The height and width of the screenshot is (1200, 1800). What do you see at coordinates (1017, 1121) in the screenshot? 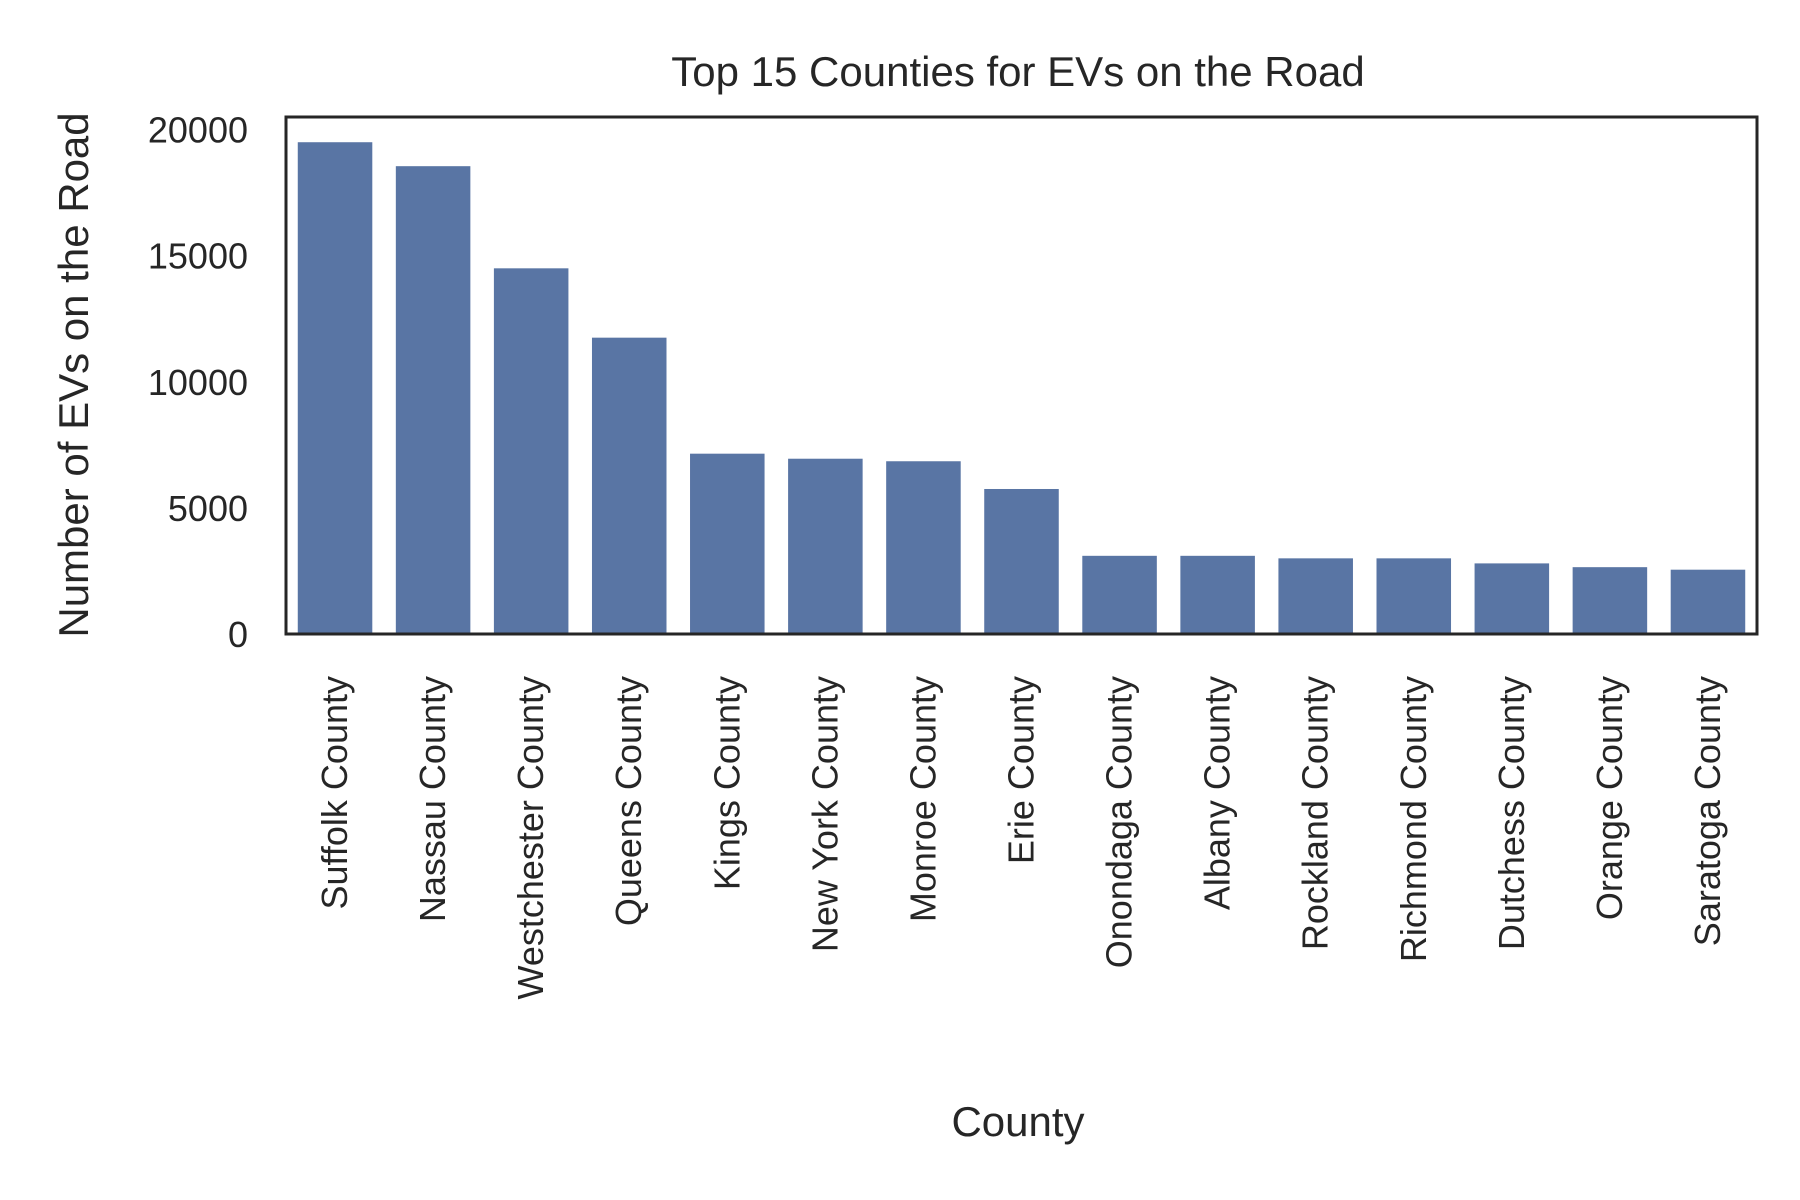
I see `x-axis-label: County` at bounding box center [1017, 1121].